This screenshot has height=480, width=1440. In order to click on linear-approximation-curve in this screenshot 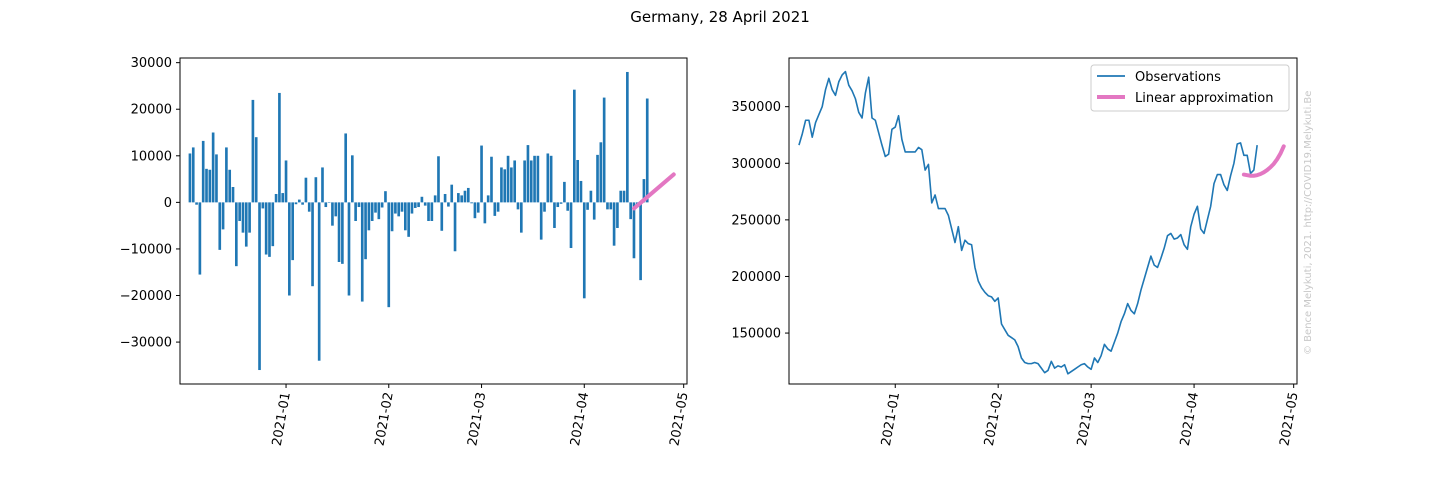, I will do `click(1263, 161)`.